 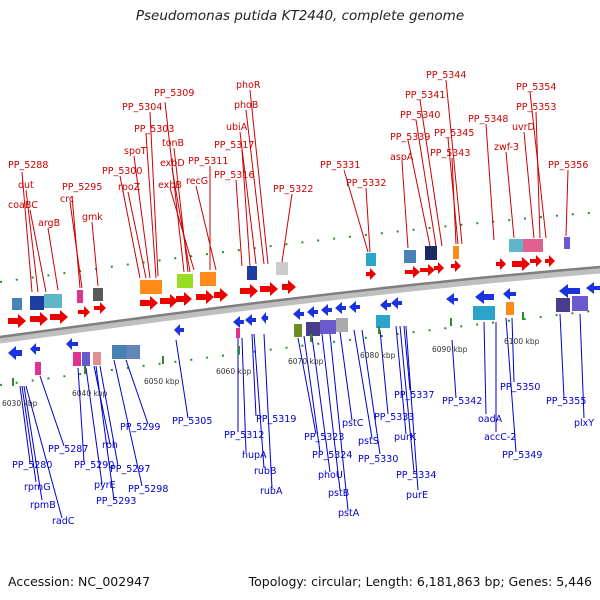 What do you see at coordinates (338, 493) in the screenshot?
I see `gene-label: pstB` at bounding box center [338, 493].